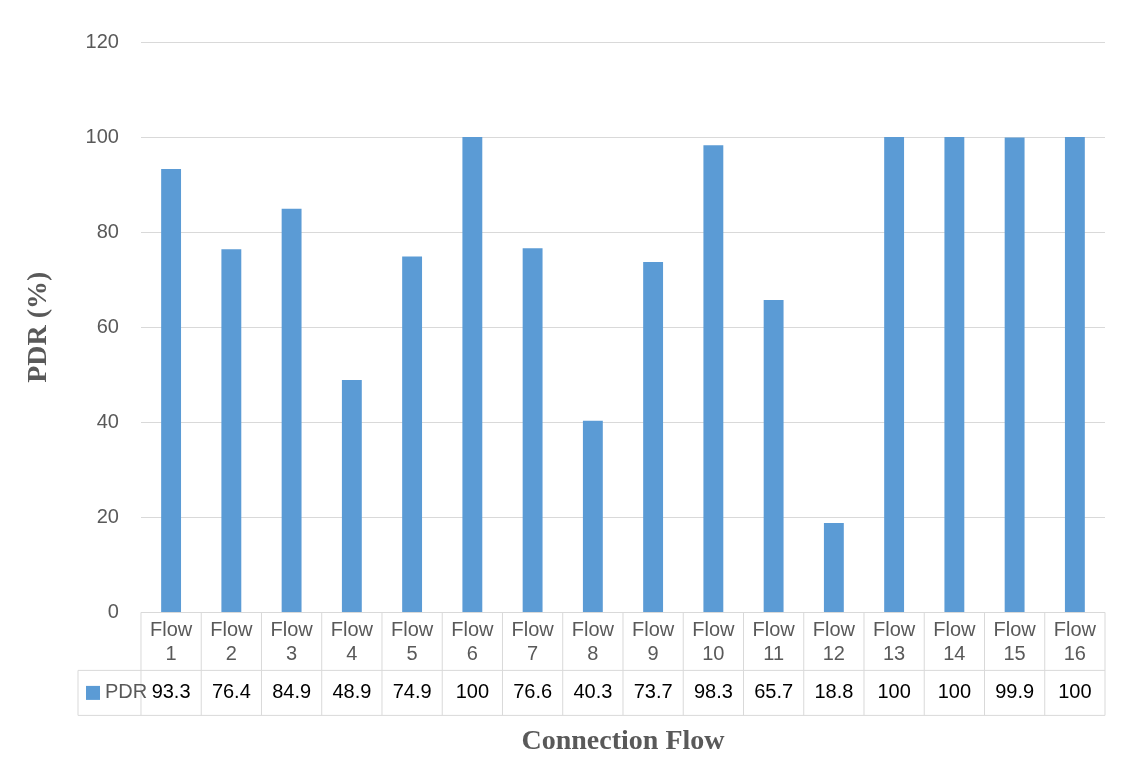 The image size is (1133, 772). Describe the element at coordinates (232, 640) in the screenshot. I see `x-tick-label: Flow 2` at that location.